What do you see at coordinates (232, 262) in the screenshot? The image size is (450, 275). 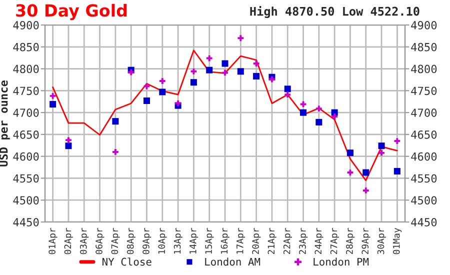 I see `legend-label: London AM` at bounding box center [232, 262].